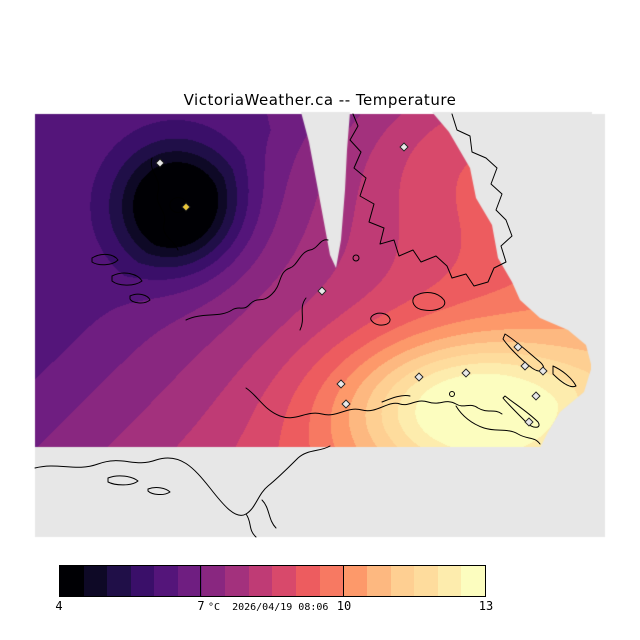 The image size is (640, 640). Describe the element at coordinates (486, 606) in the screenshot. I see `colorbar-tick-label: 13` at that location.